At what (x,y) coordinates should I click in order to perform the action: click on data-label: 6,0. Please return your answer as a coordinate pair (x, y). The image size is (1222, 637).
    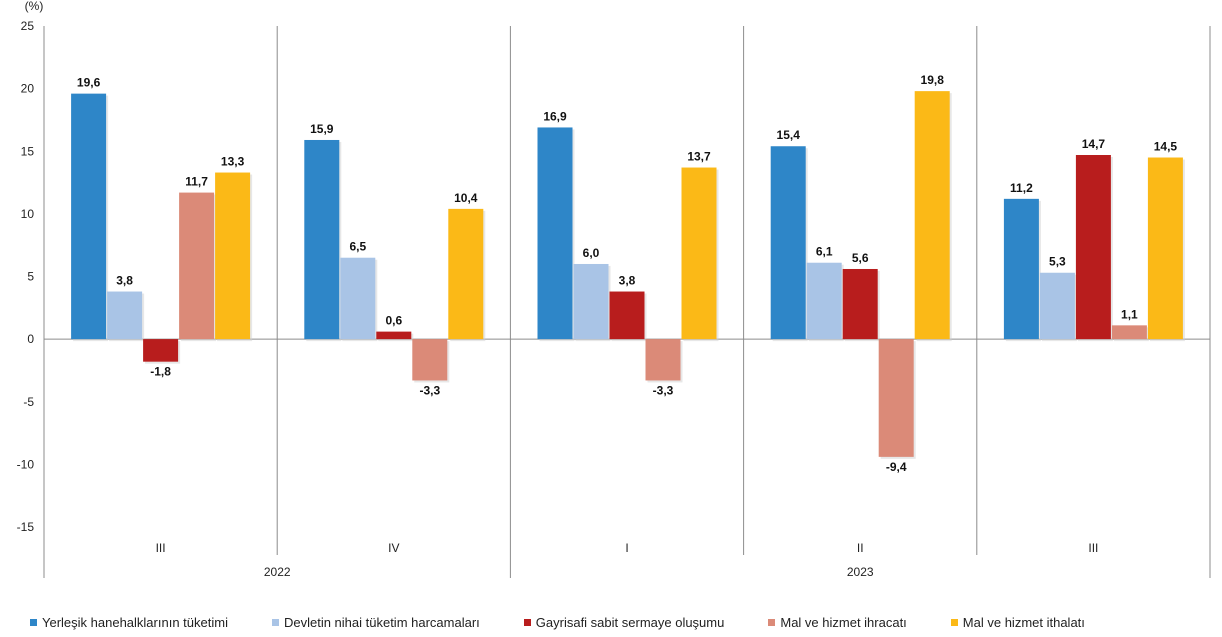
    Looking at the image, I should click on (591, 253).